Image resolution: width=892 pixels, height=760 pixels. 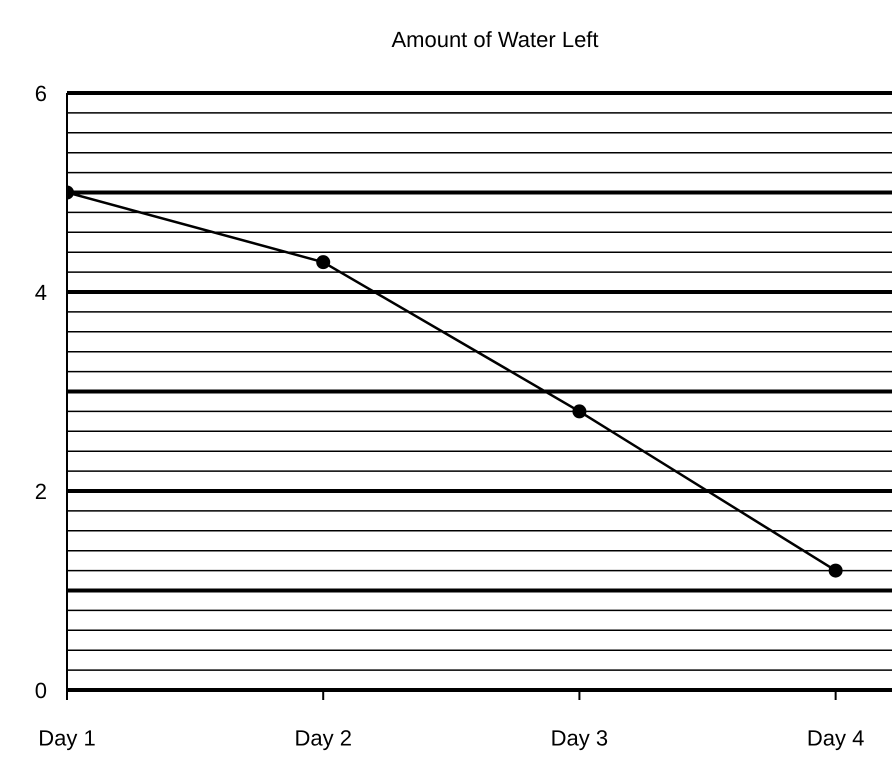 What do you see at coordinates (40, 690) in the screenshot?
I see `y-tick-label: 0` at bounding box center [40, 690].